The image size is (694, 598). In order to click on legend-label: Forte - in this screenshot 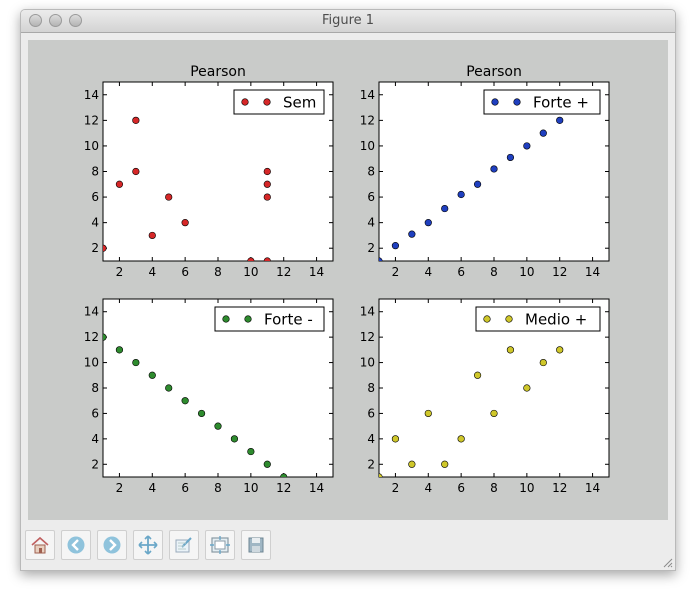, I will do `click(288, 320)`.